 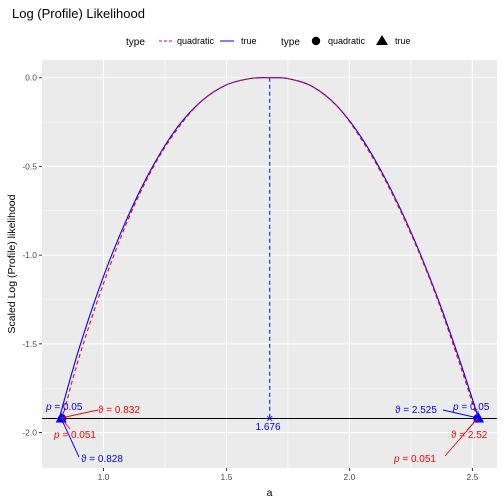 I want to click on annotation-right-p-blue: p = 0.05, so click(x=471, y=407).